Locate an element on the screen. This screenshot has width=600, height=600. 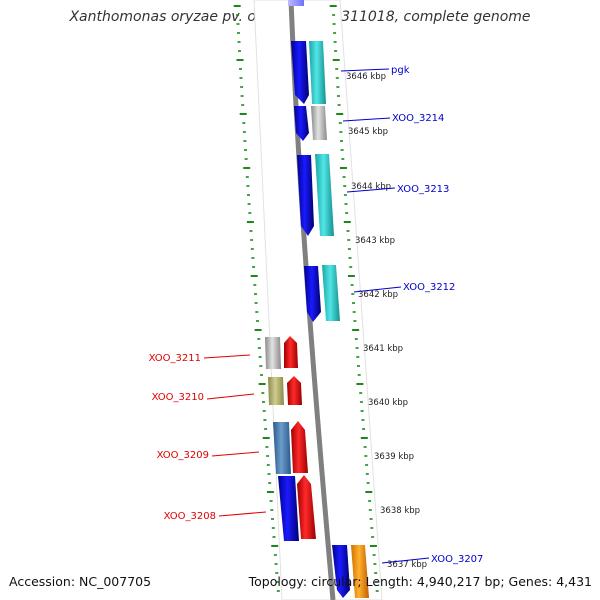
gene-label-xoo-3213: XOO_3213 is located at coordinates (423, 189).